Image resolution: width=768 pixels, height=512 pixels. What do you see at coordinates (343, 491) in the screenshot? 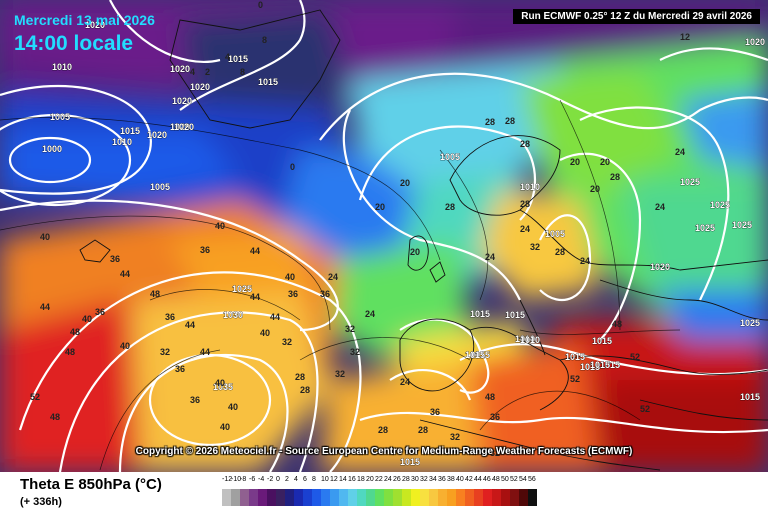
I see `scale-step: 14` at bounding box center [343, 491].